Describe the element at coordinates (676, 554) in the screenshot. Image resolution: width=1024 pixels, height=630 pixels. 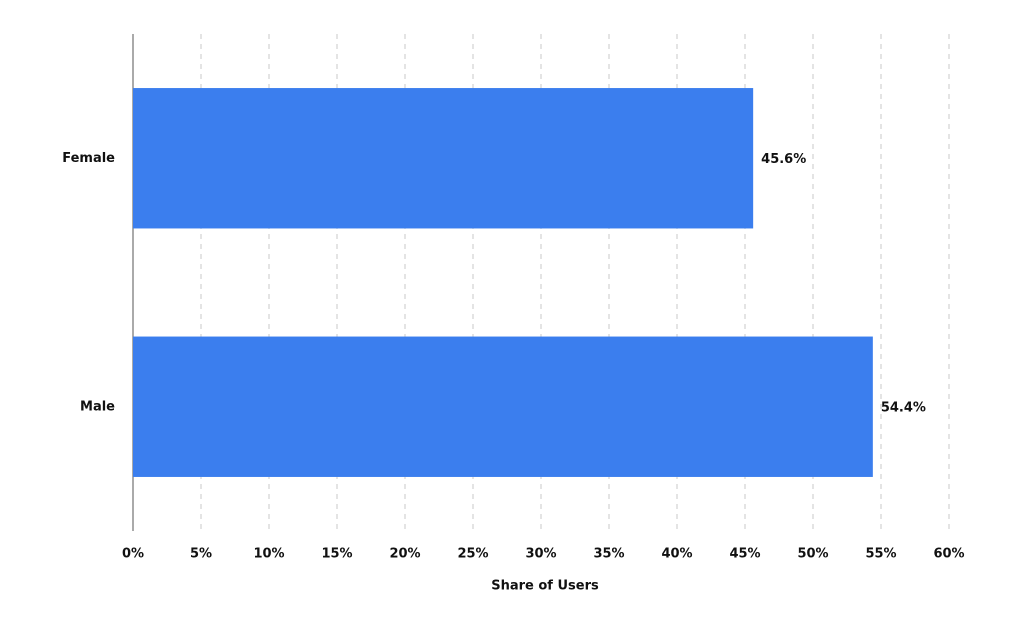
I see `x-tick-label: 40%` at that location.